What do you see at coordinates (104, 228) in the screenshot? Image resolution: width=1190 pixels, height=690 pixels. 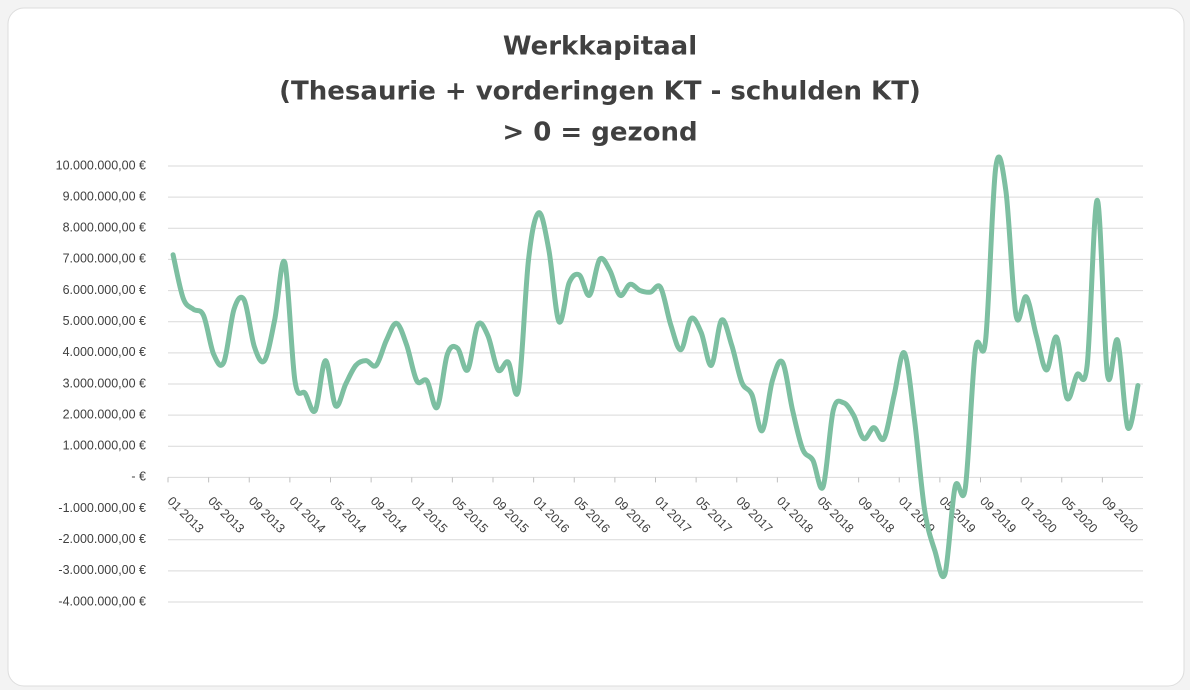 I see `y-tick-label: 8.000.000,00 €` at bounding box center [104, 228].